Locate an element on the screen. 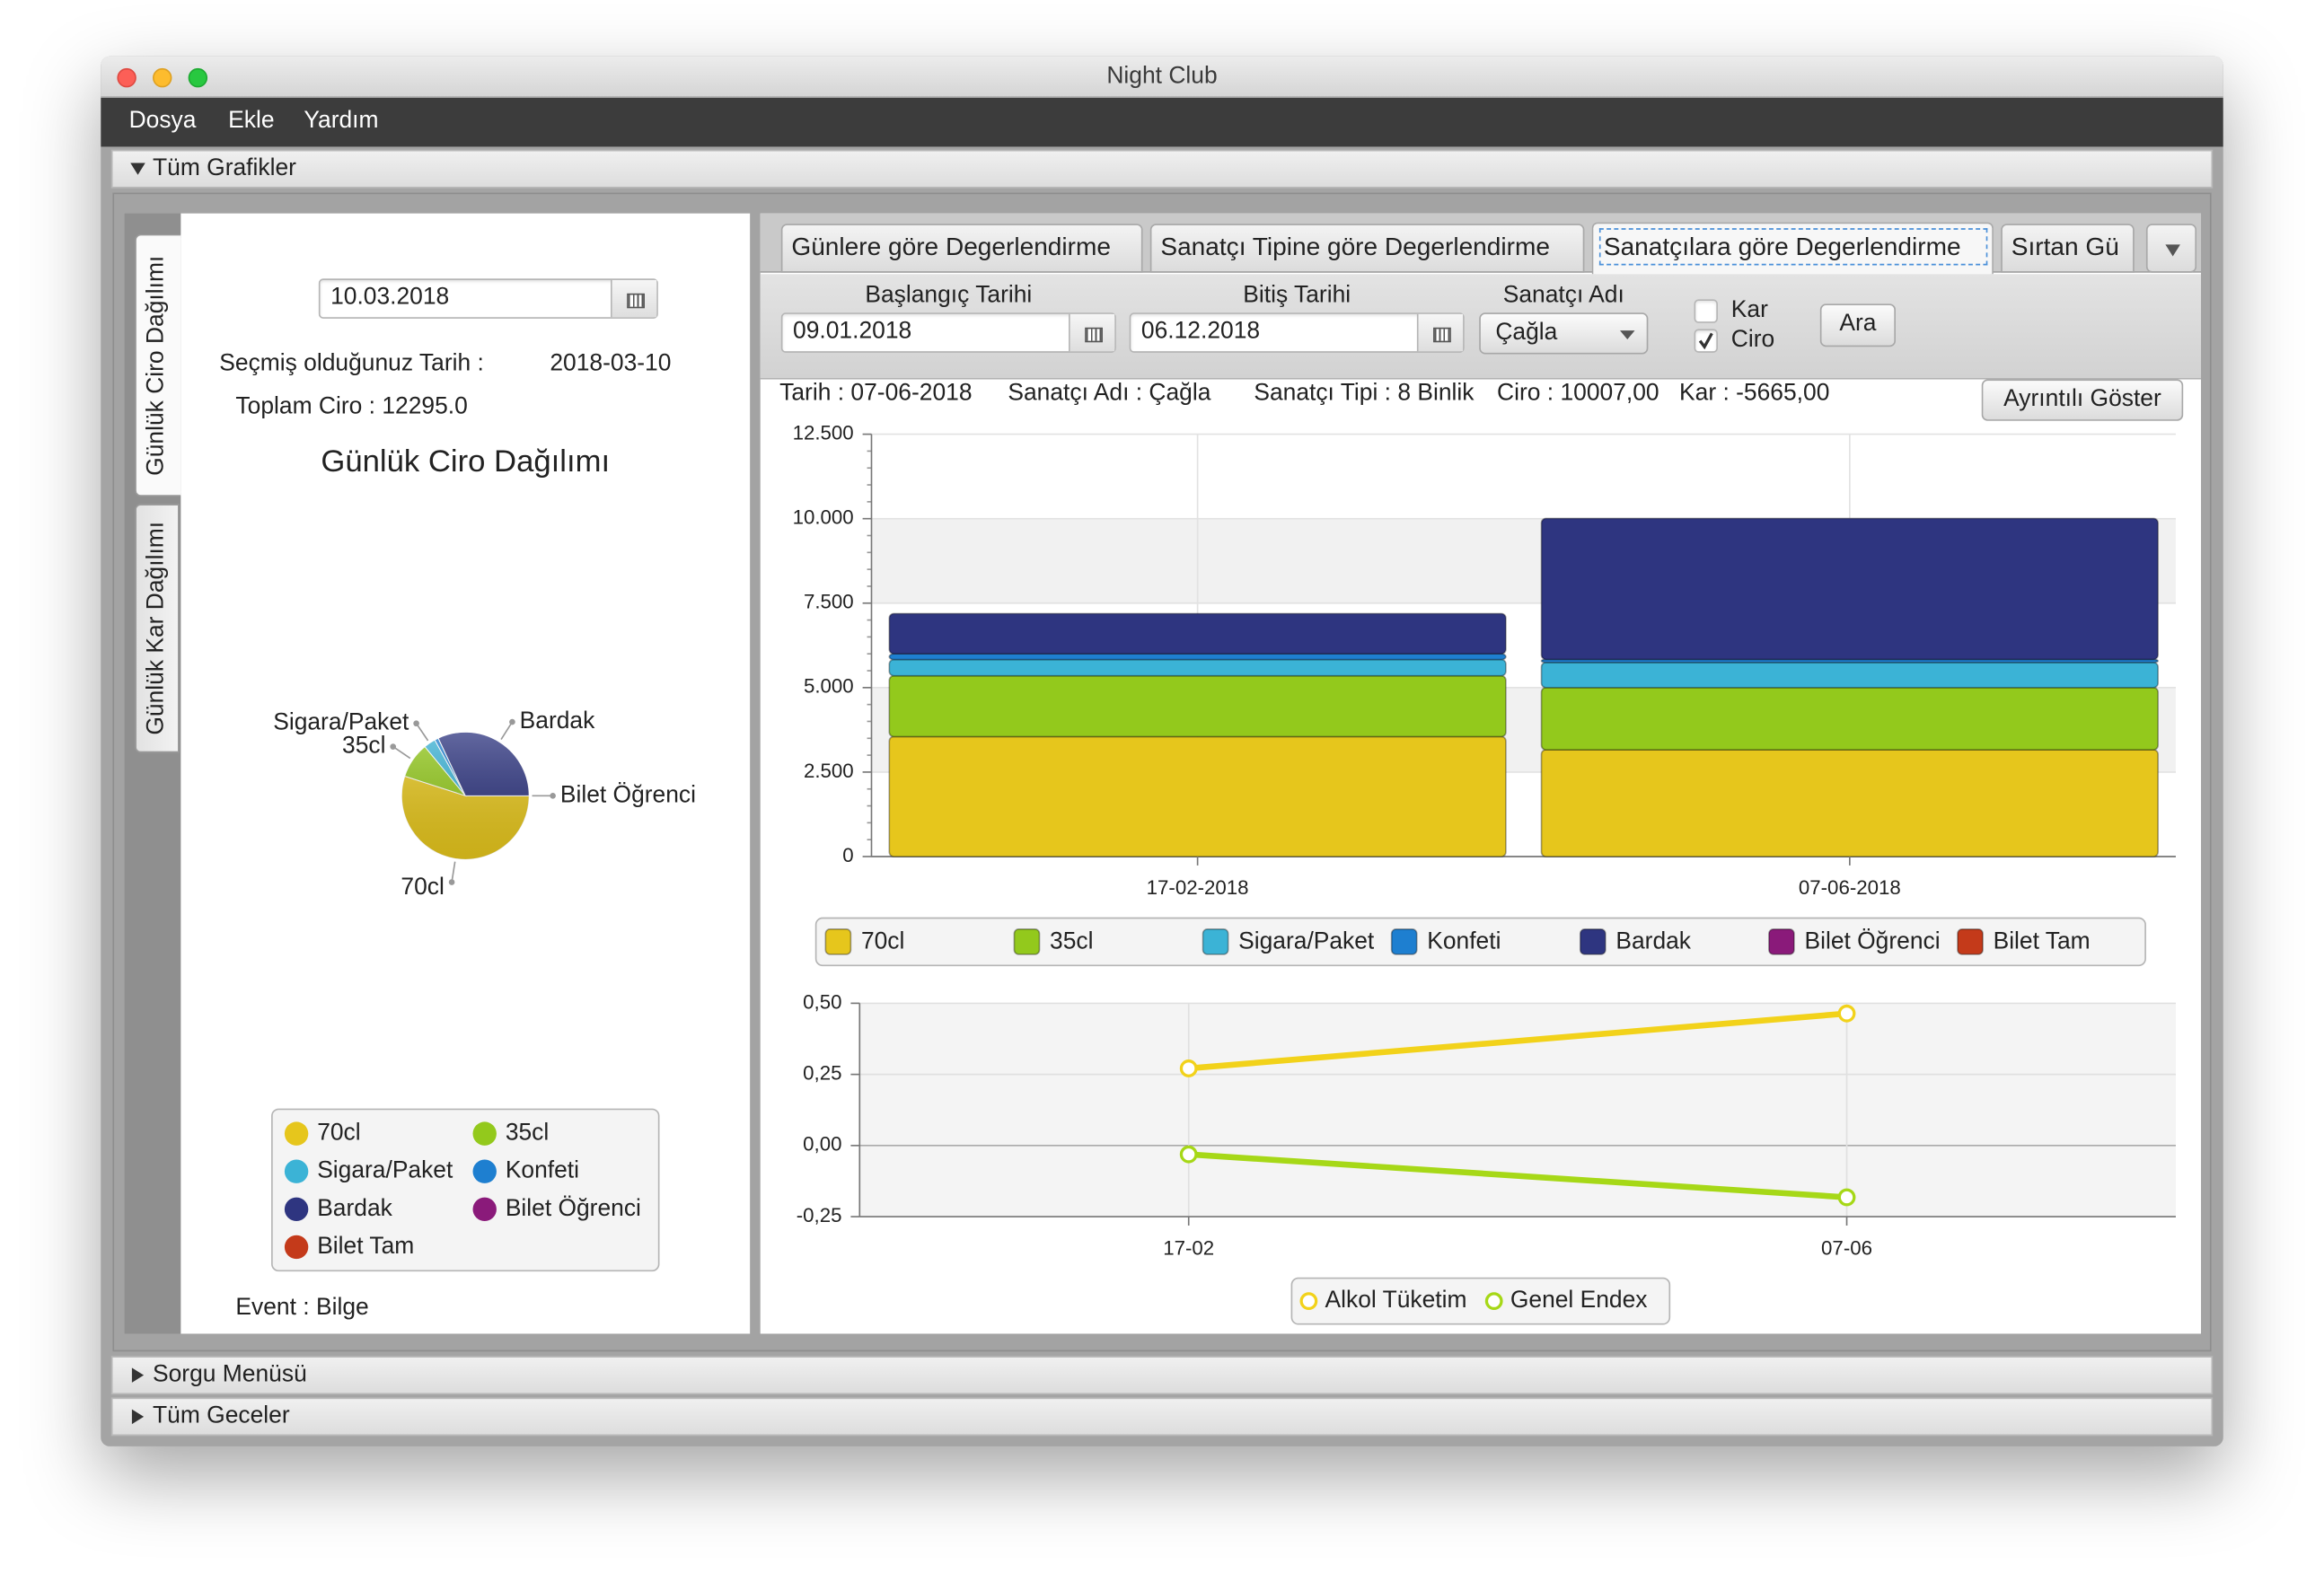  info-revenue: Ciro : 10007,00 is located at coordinates (1578, 394).